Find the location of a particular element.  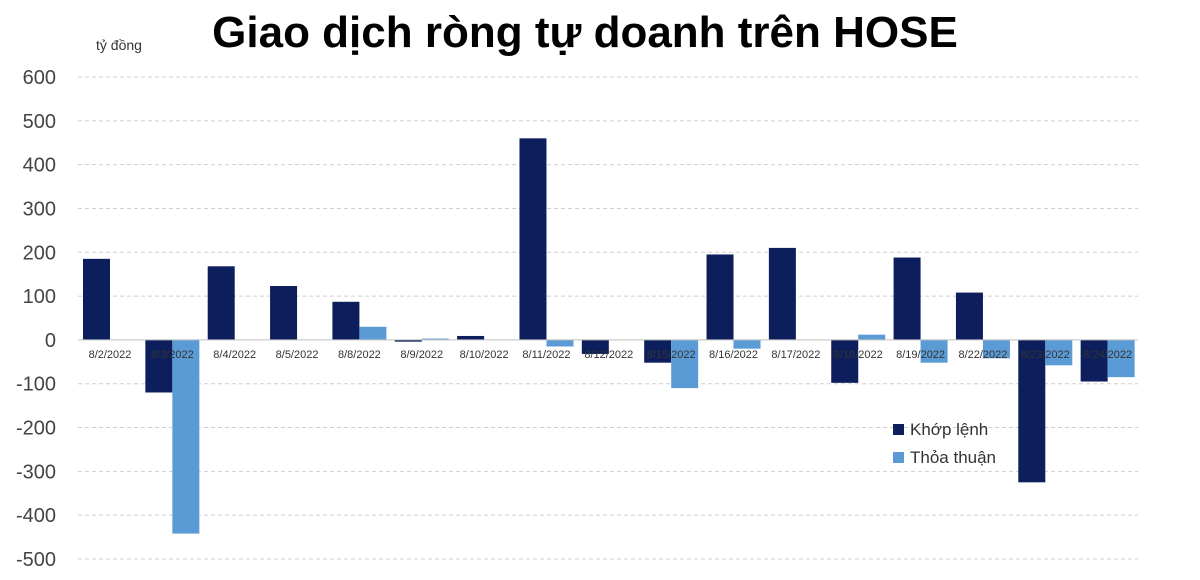

x-tick-label: 8/18/2022 is located at coordinates (858, 355).